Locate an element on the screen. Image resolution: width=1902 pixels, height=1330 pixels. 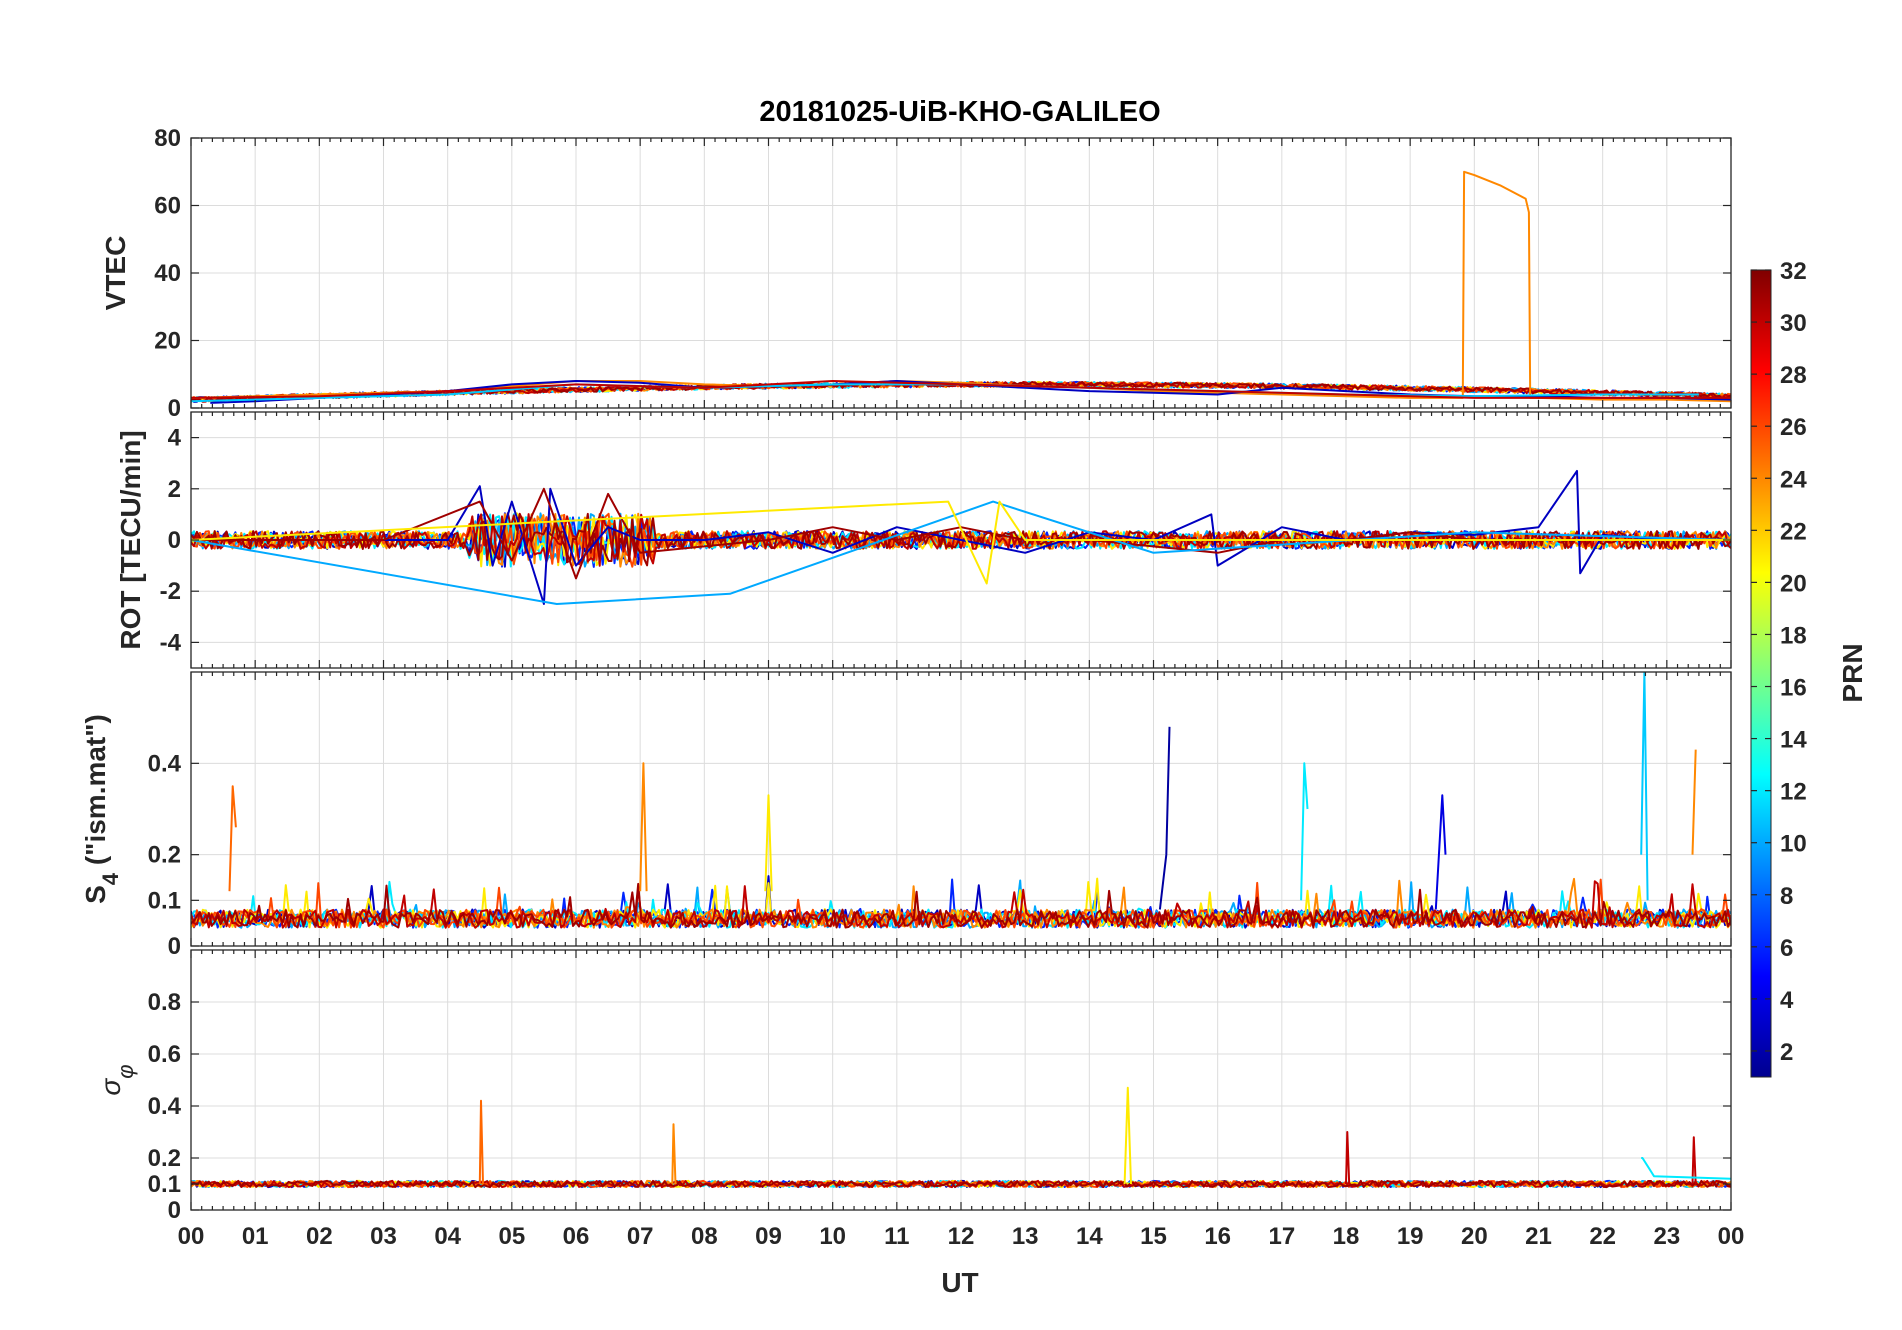
y-tick-label: 20 is located at coordinates (167, 341).